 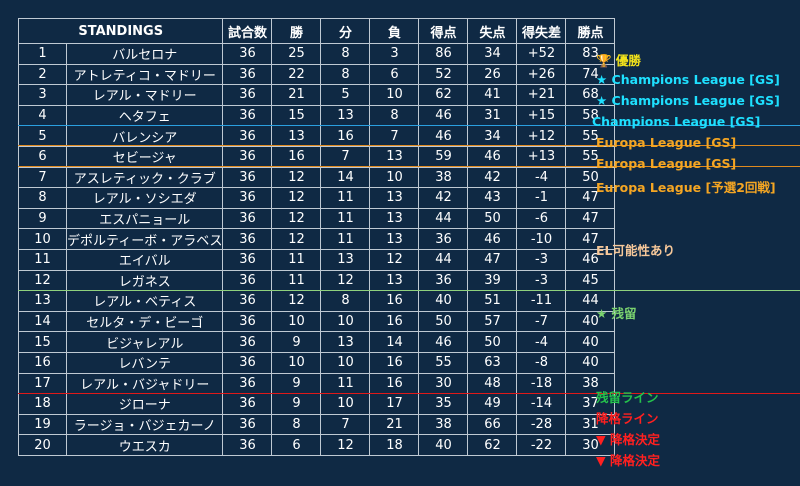 What do you see at coordinates (345, 239) in the screenshot?
I see `draws-cell: 11` at bounding box center [345, 239].